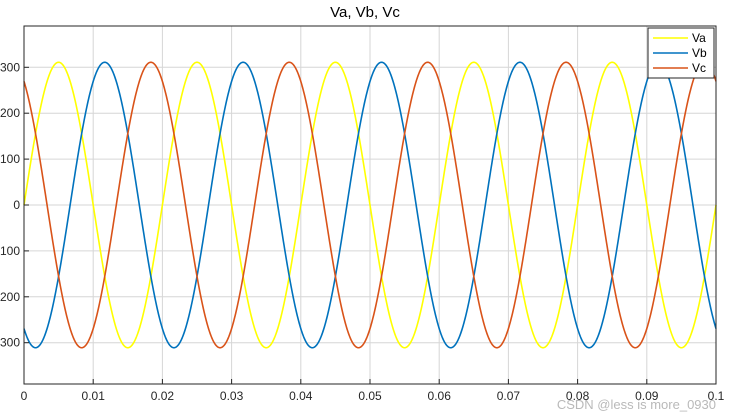 The image size is (730, 414). I want to click on x-axis: 0 0.01 0.02 0.03 0.04 0.05 0.06 0.07 0.08 0.09 0.1, so click(373, 391).